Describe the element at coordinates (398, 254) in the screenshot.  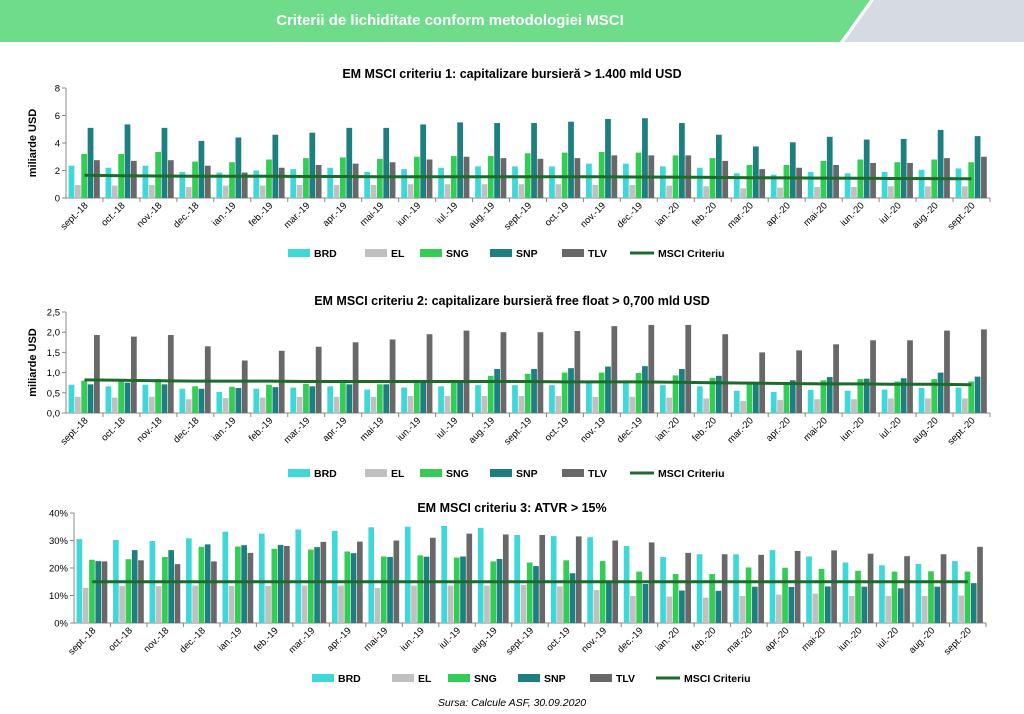
I see `legend-label: EL` at that location.